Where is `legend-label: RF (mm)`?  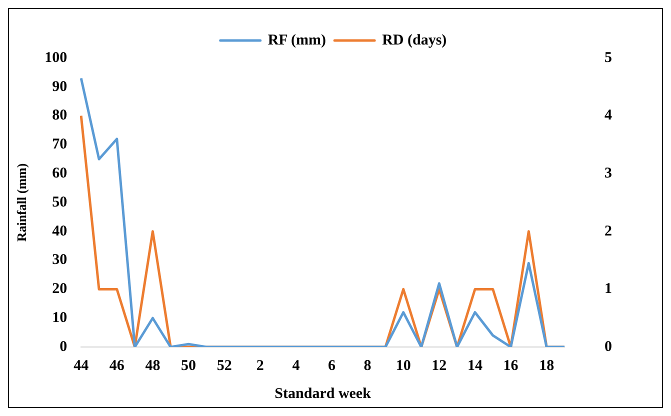
legend-label: RF (mm) is located at coordinates (297, 40).